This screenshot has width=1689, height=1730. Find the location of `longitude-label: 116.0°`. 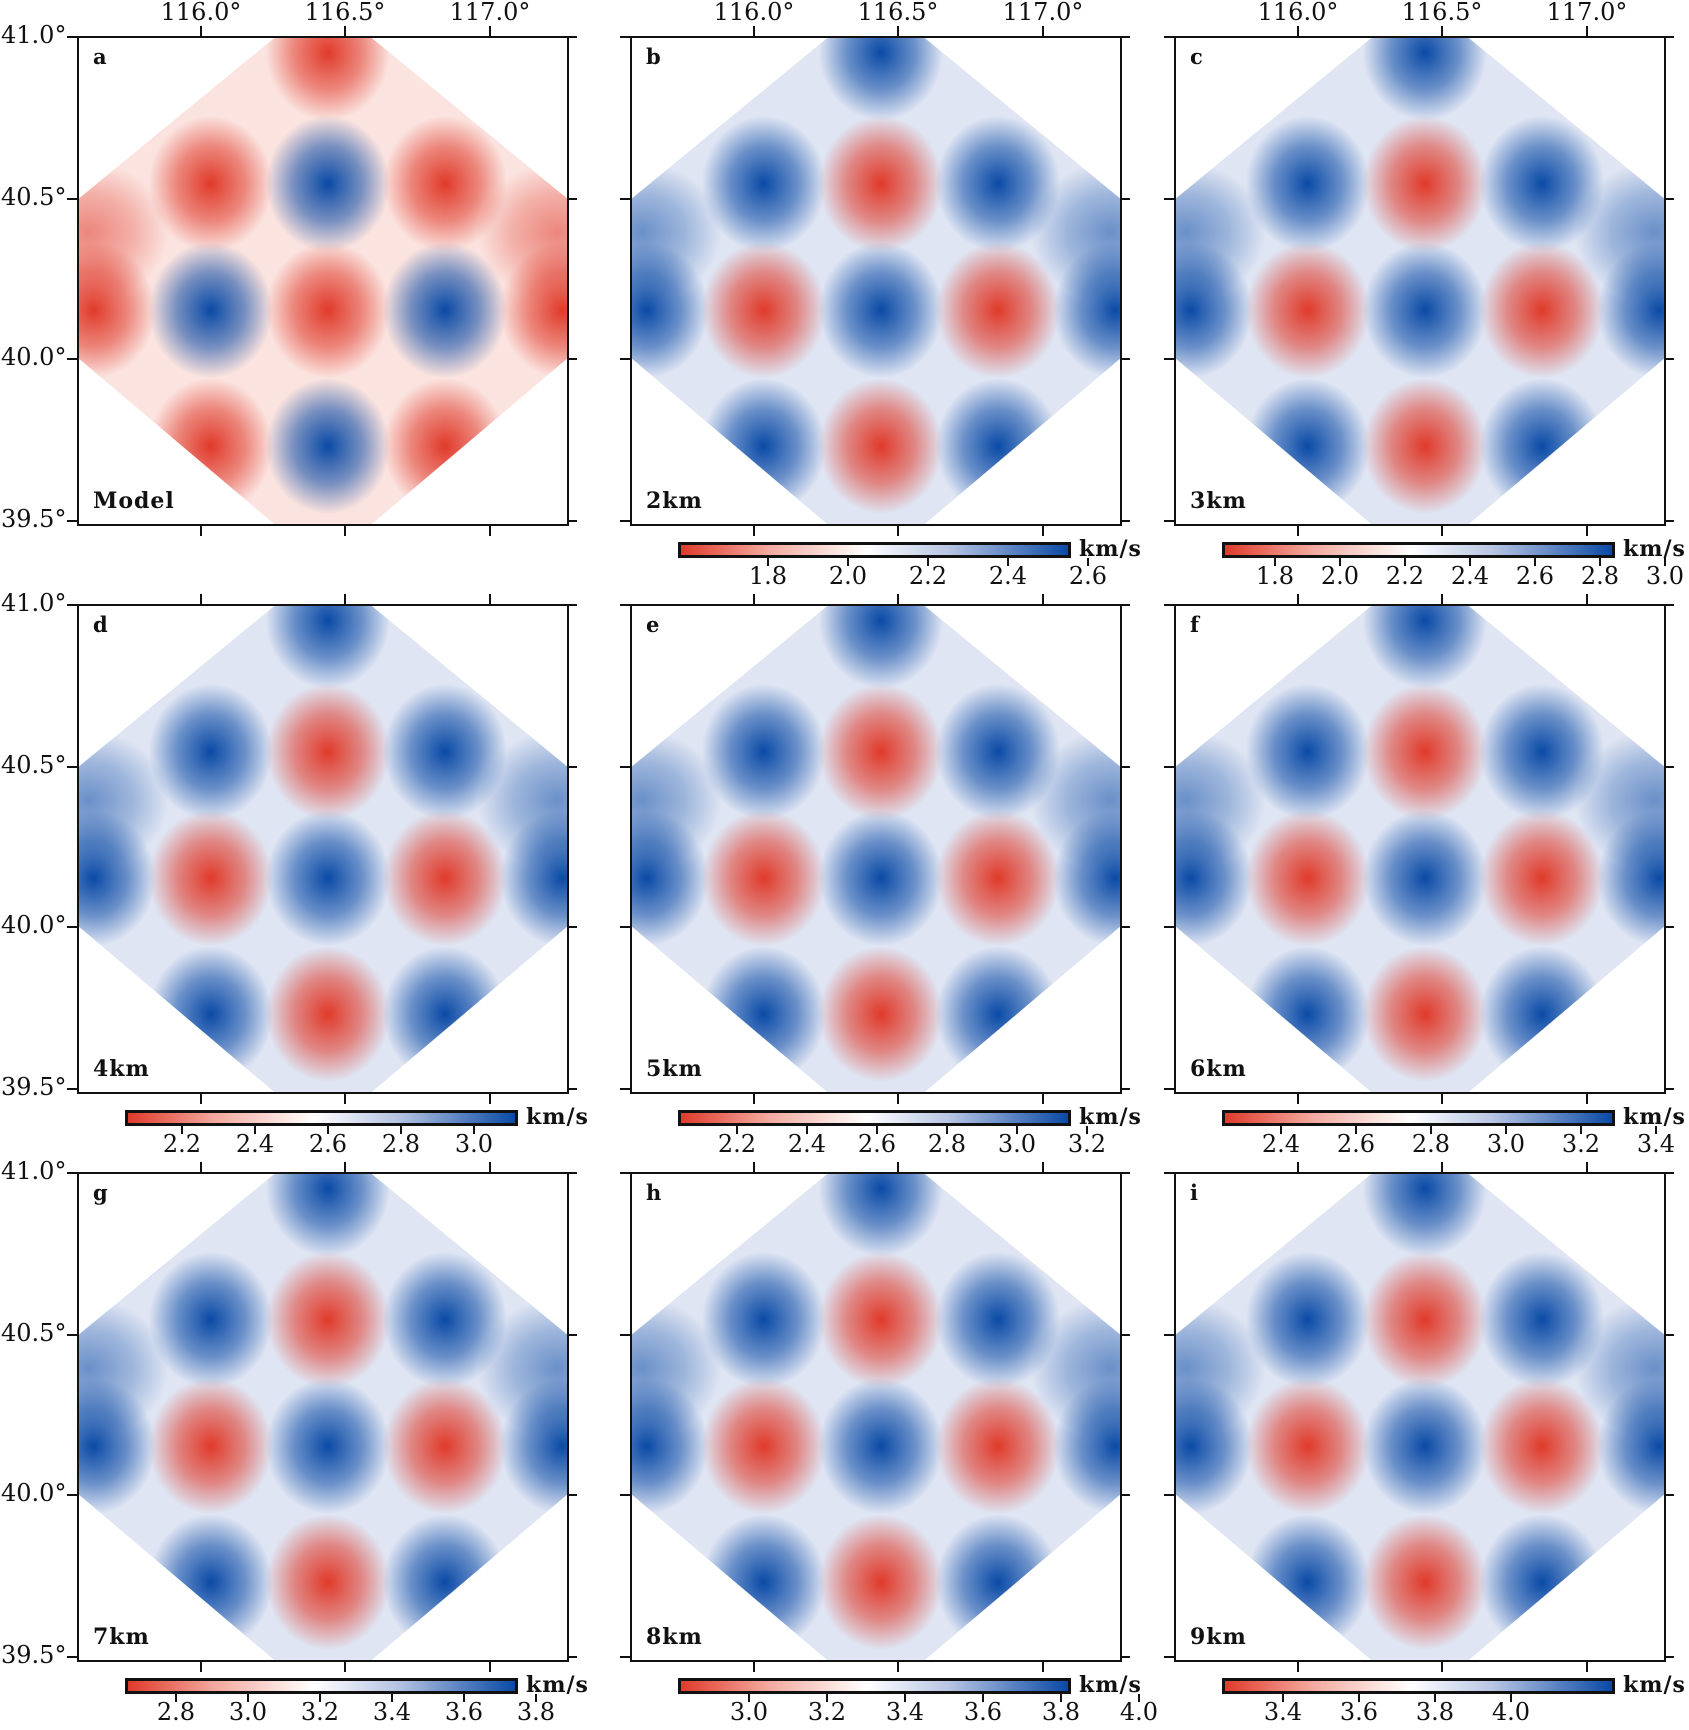

longitude-label: 116.0° is located at coordinates (1298, 13).